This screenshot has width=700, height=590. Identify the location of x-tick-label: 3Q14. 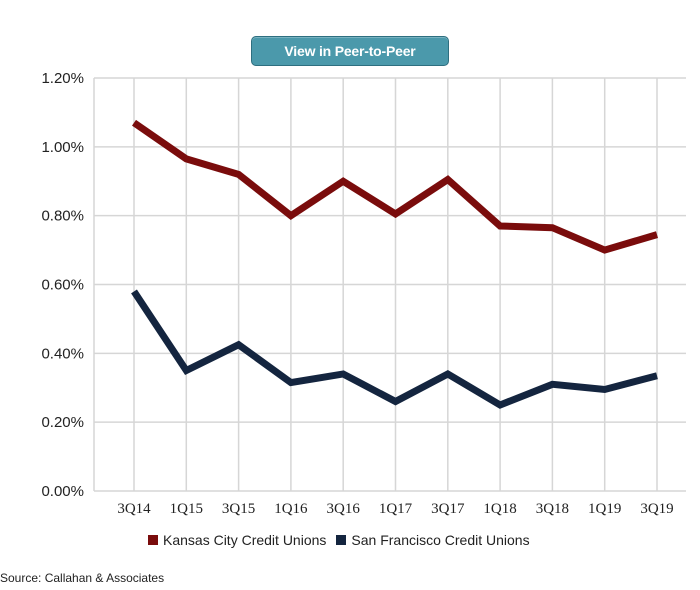
(134, 509).